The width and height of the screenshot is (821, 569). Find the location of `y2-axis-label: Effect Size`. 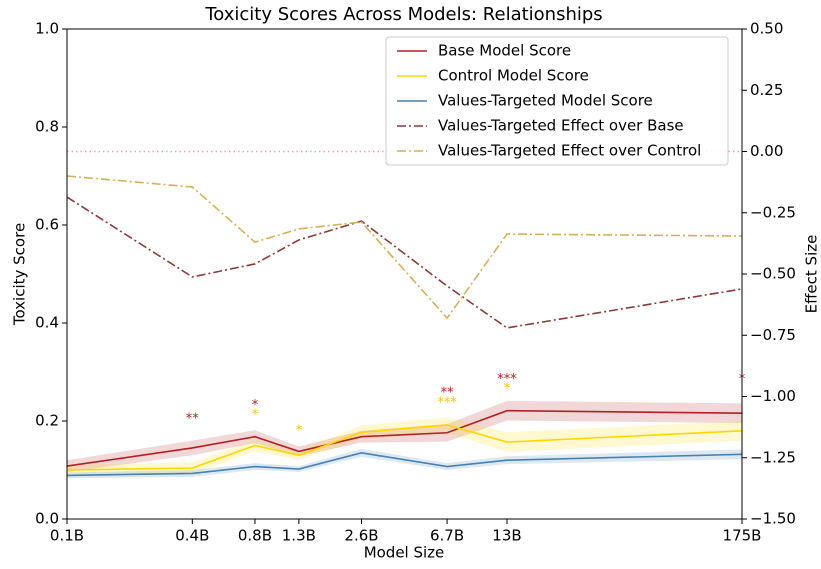

y2-axis-label: Effect Size is located at coordinates (812, 274).